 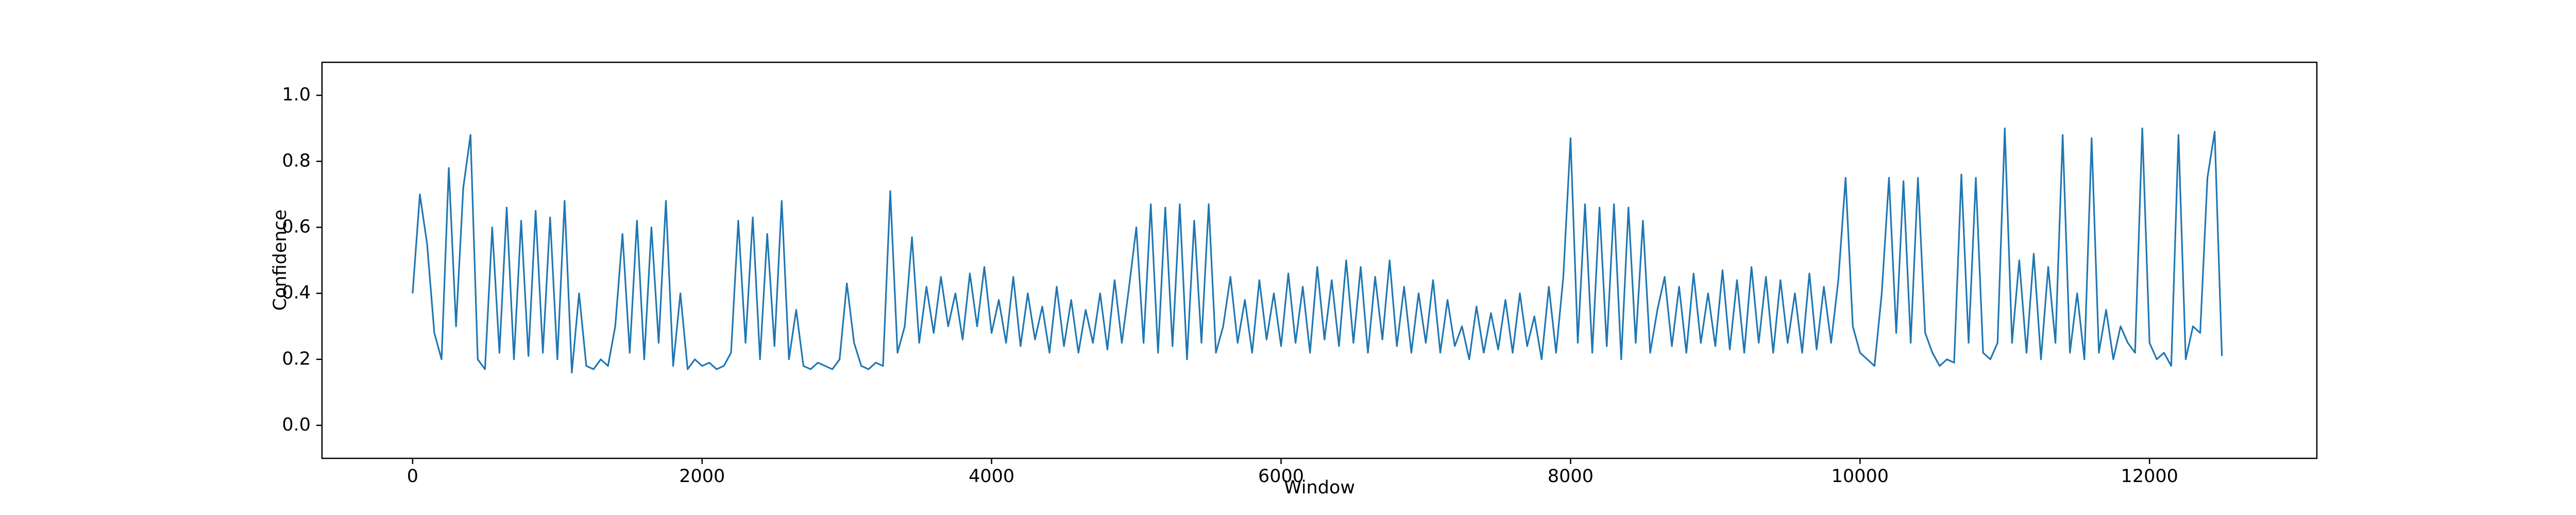 What do you see at coordinates (1860, 477) in the screenshot?
I see `x-tick-label: 10000` at bounding box center [1860, 477].